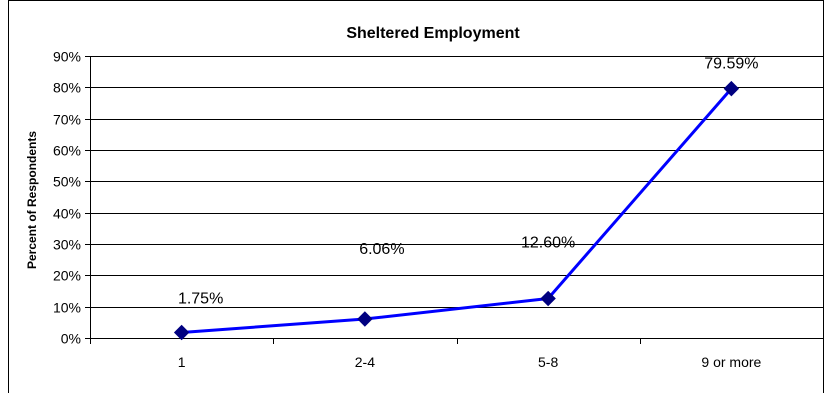 Image resolution: width=825 pixels, height=398 pixels. What do you see at coordinates (67, 276) in the screenshot?
I see `y-tick-label: 20%` at bounding box center [67, 276].